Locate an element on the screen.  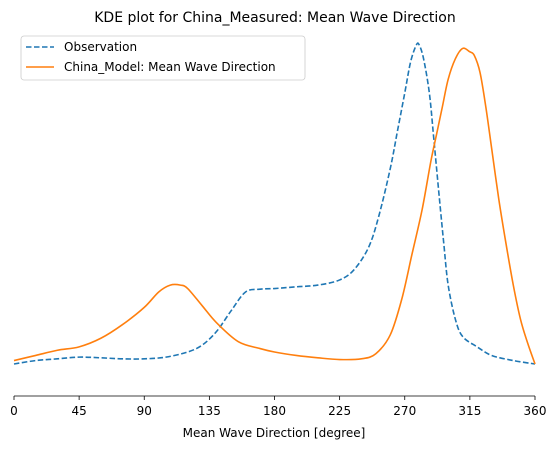
x-tick-label: 0 is located at coordinates (14, 411).